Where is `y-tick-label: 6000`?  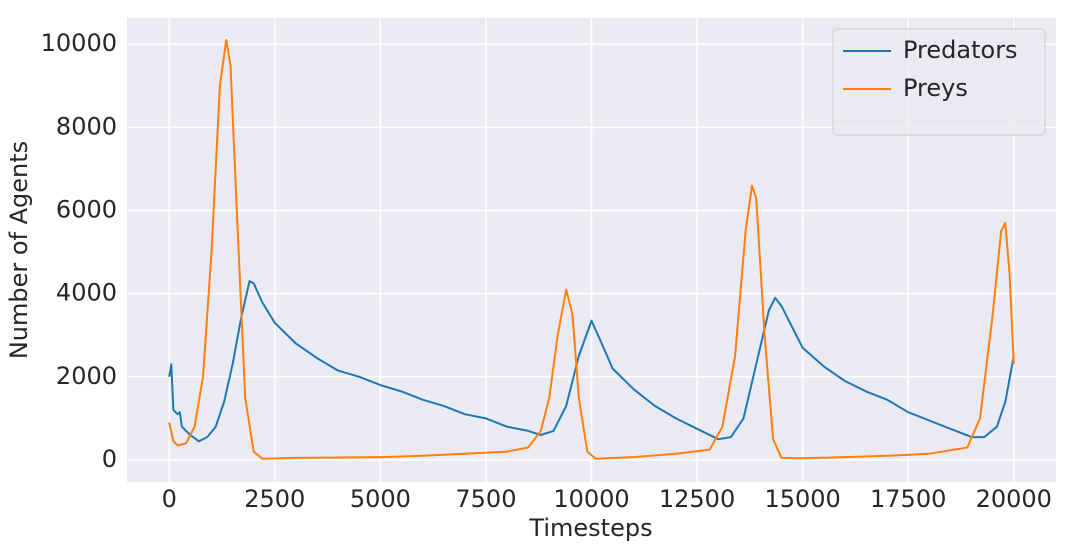
y-tick-label: 6000 is located at coordinates (86, 210).